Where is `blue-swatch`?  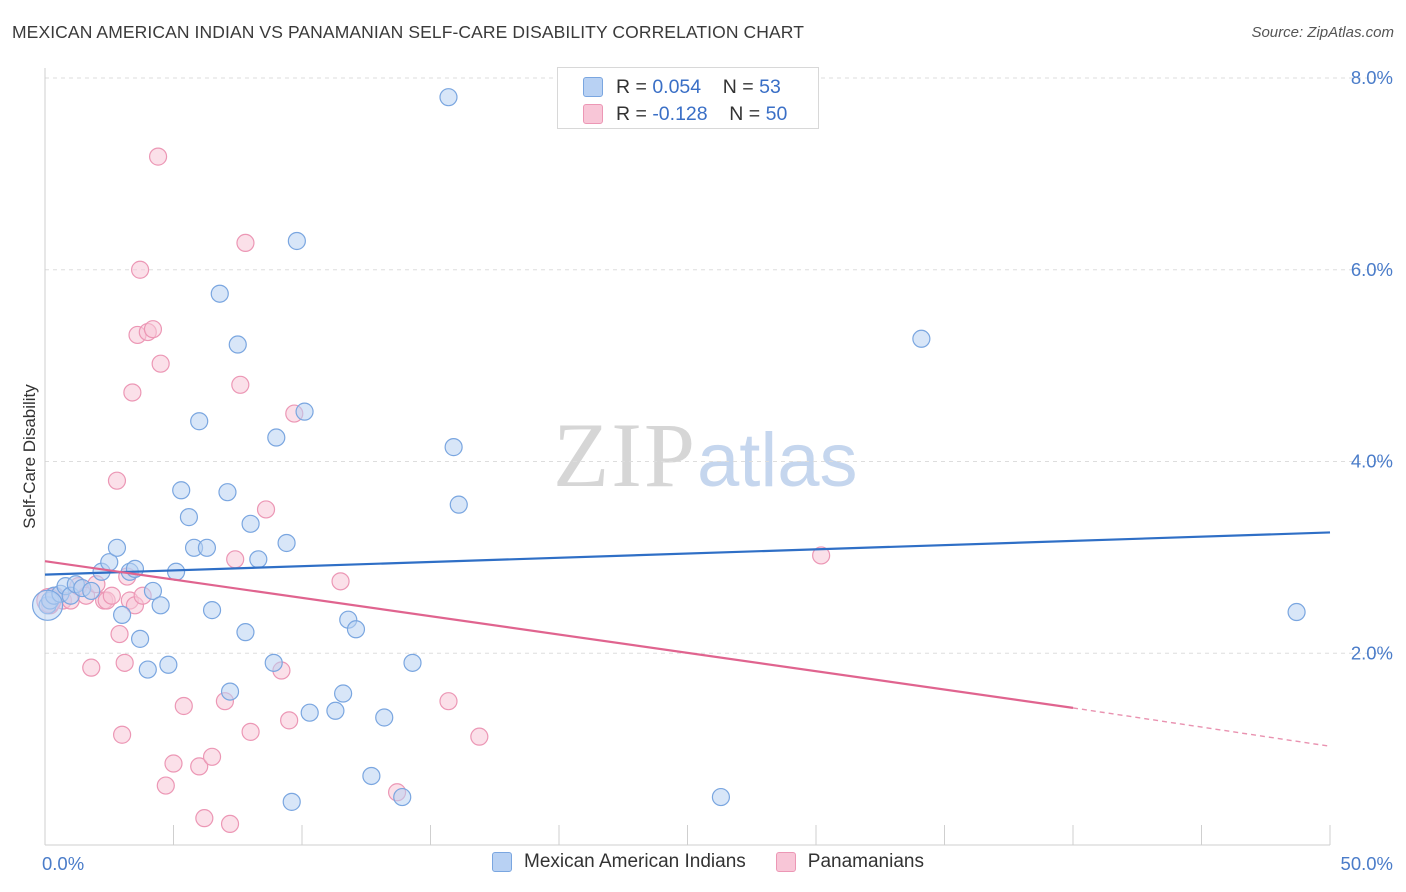 blue-swatch is located at coordinates (593, 87).